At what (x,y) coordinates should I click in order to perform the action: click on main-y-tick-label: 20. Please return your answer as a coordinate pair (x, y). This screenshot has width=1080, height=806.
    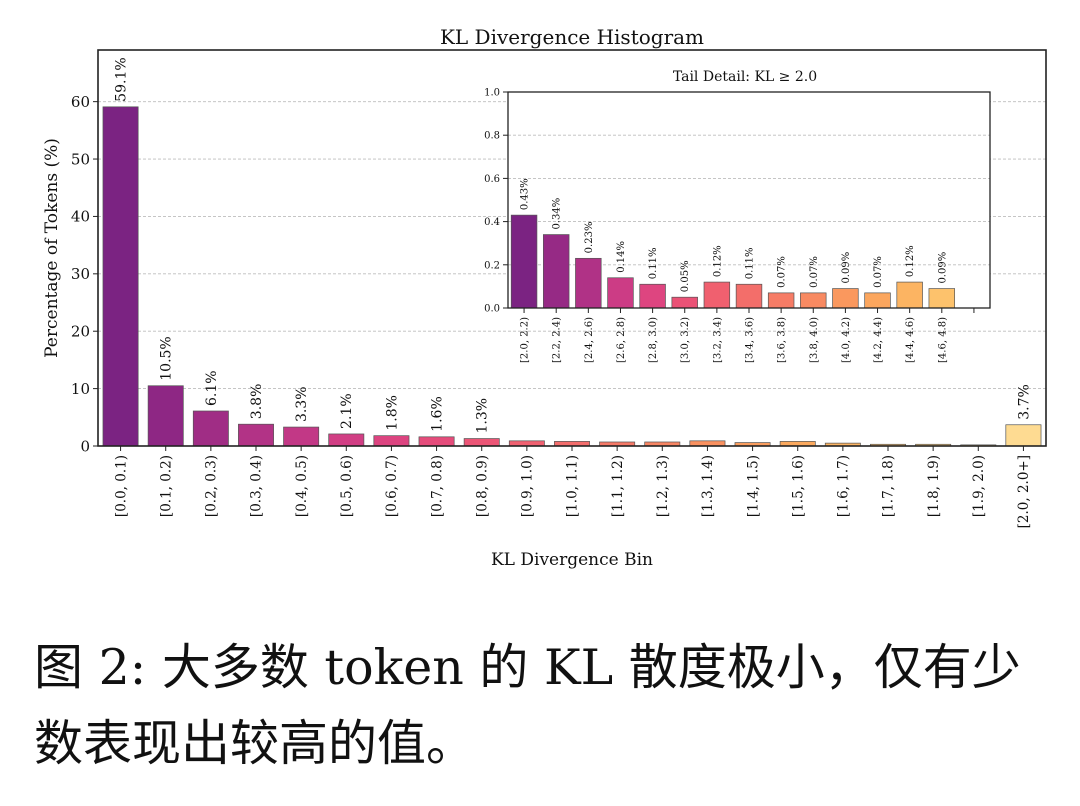
    Looking at the image, I should click on (80, 331).